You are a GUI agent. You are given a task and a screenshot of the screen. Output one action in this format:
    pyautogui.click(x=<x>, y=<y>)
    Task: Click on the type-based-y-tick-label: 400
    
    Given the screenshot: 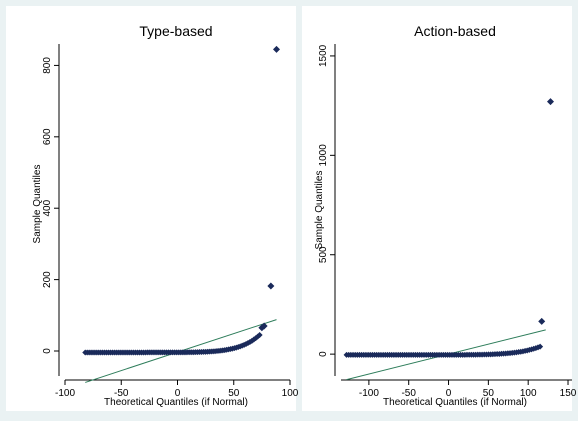 What is the action you would take?
    pyautogui.click(x=47, y=207)
    